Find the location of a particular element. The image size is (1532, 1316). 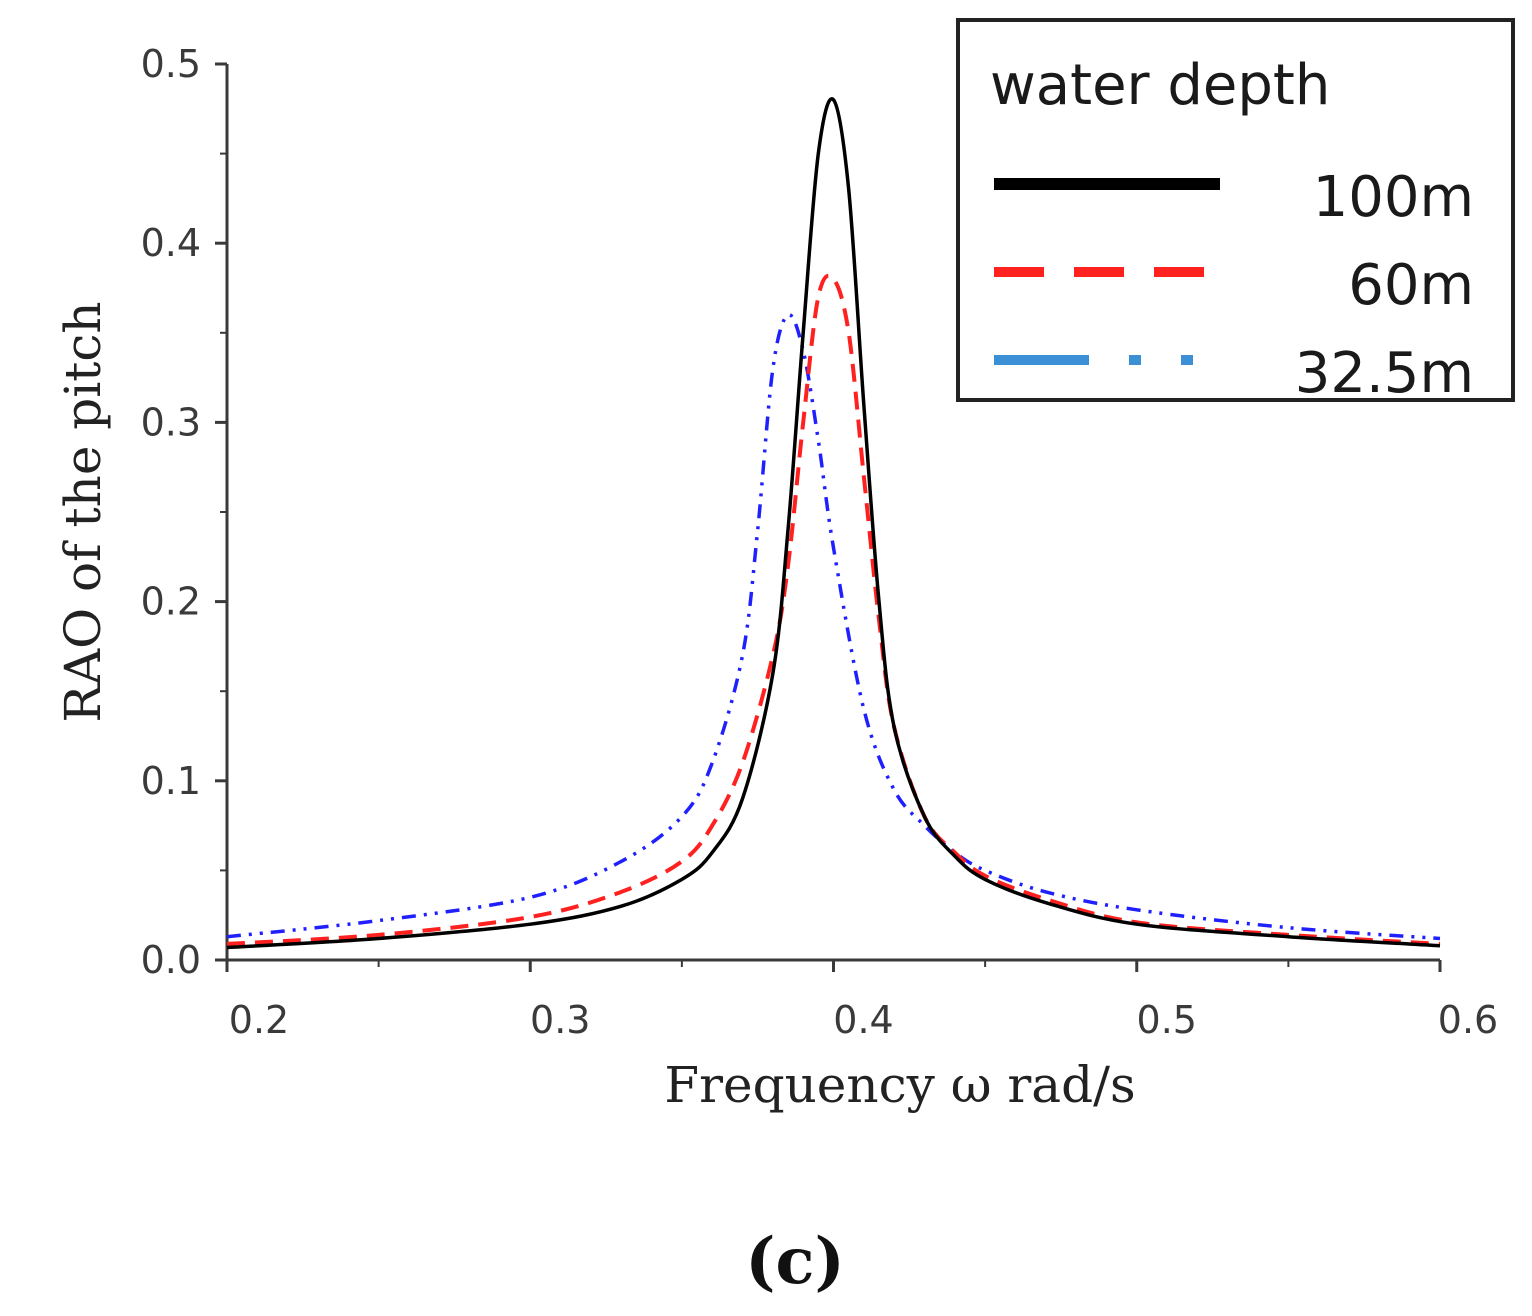

y-tick-label: 0.0 is located at coordinates (171, 960).